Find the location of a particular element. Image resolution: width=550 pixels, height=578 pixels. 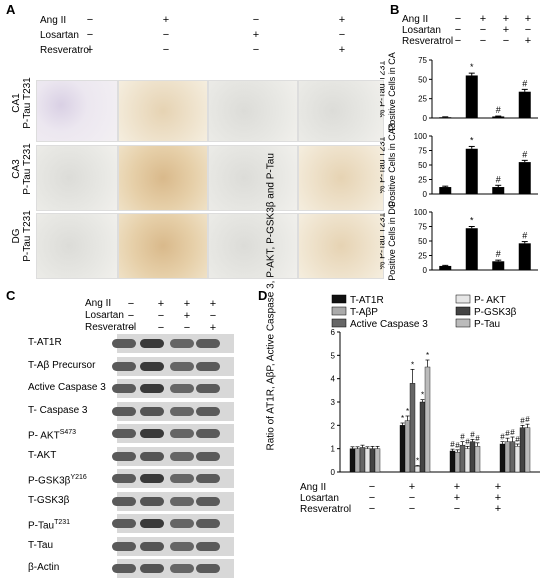

micrograph-ca3-angii is located at coordinates (163, 178).